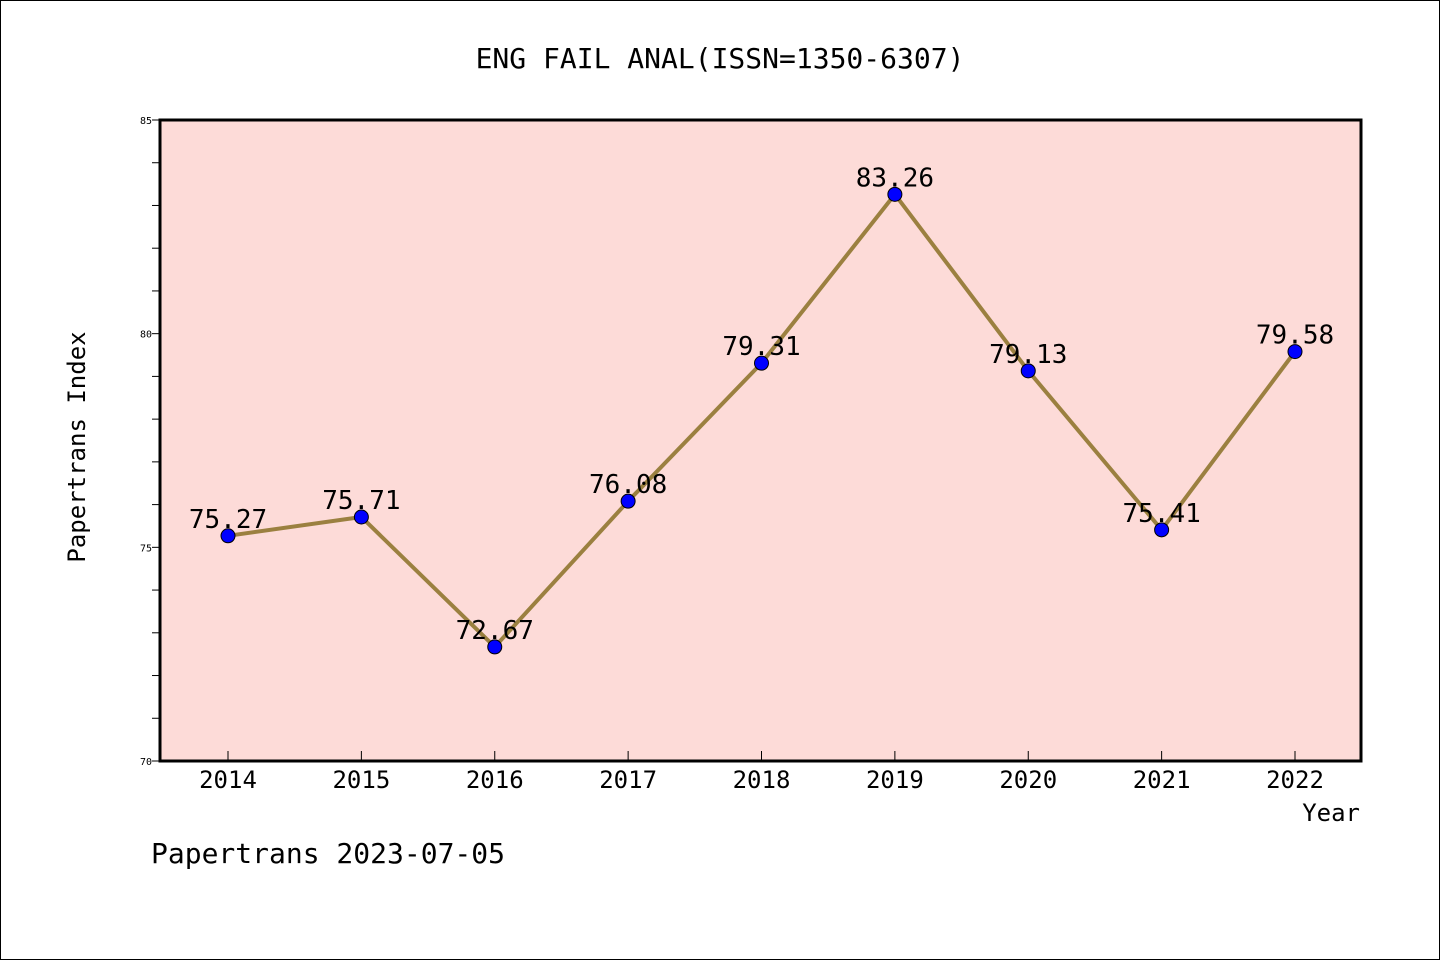 The image size is (1440, 963). What do you see at coordinates (361, 501) in the screenshot?
I see `data-label: 75.71` at bounding box center [361, 501].